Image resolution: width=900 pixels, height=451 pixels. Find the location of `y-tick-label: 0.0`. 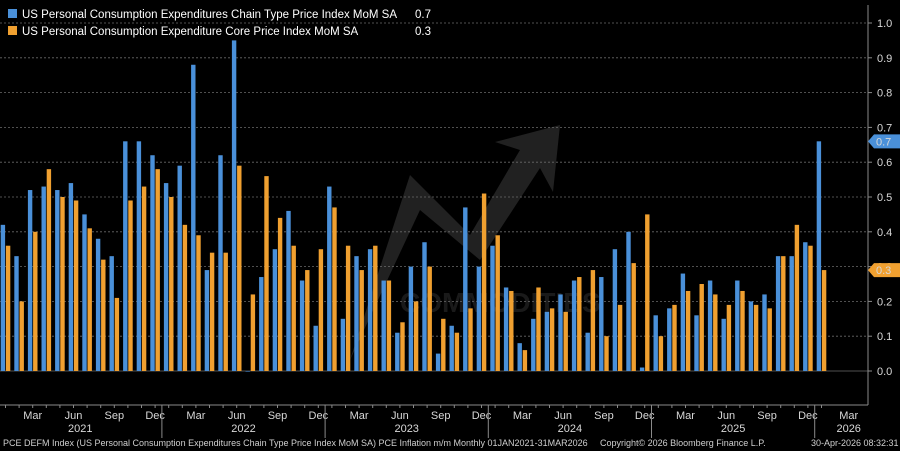

y-tick-label: 0.0 is located at coordinates (884, 372).